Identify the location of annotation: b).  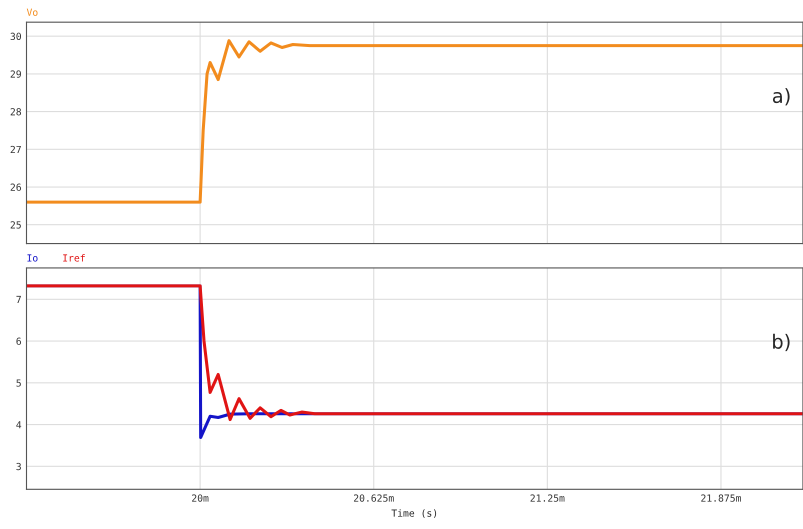
(781, 343).